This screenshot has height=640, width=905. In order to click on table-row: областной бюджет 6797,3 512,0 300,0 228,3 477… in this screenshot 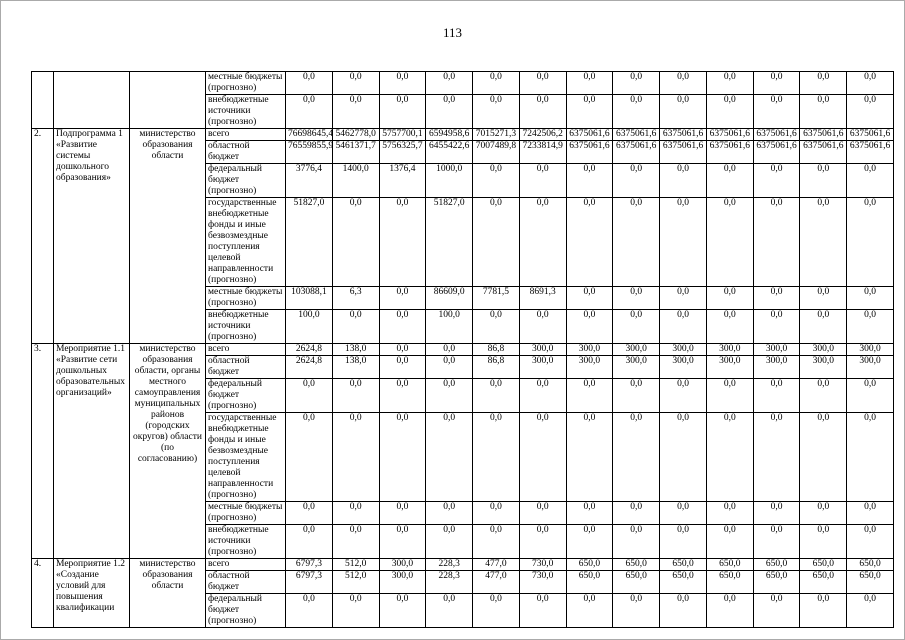, I will do `click(463, 582)`.